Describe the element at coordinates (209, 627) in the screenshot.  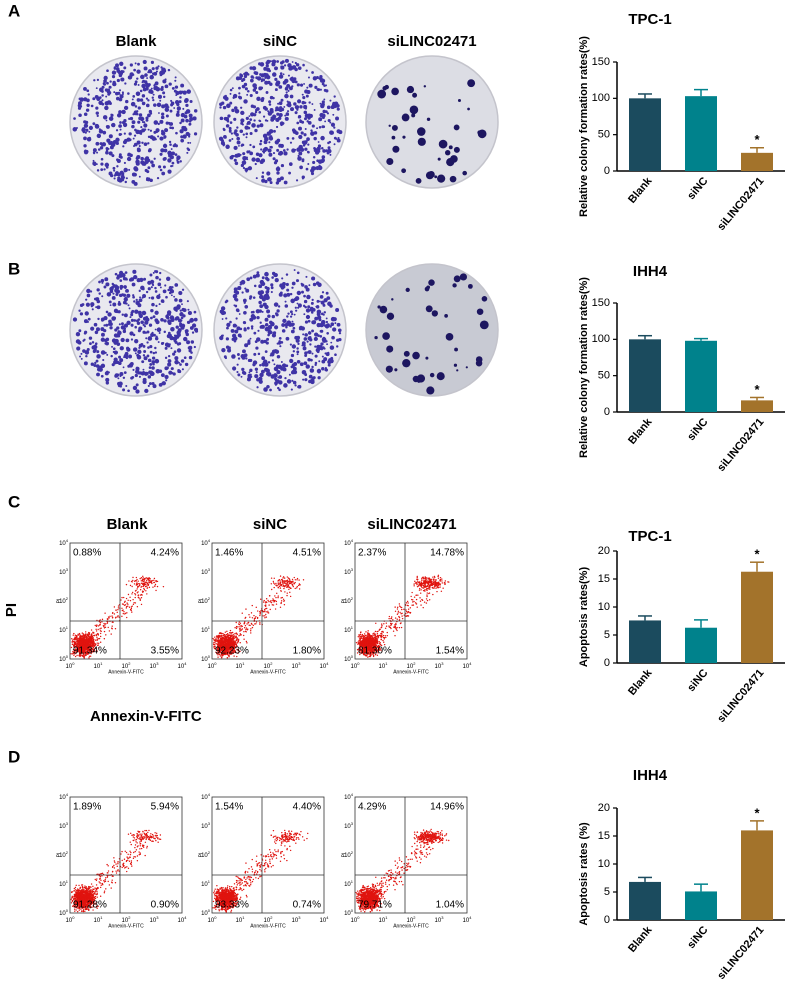
I see `tick-exponent: 1` at that location.